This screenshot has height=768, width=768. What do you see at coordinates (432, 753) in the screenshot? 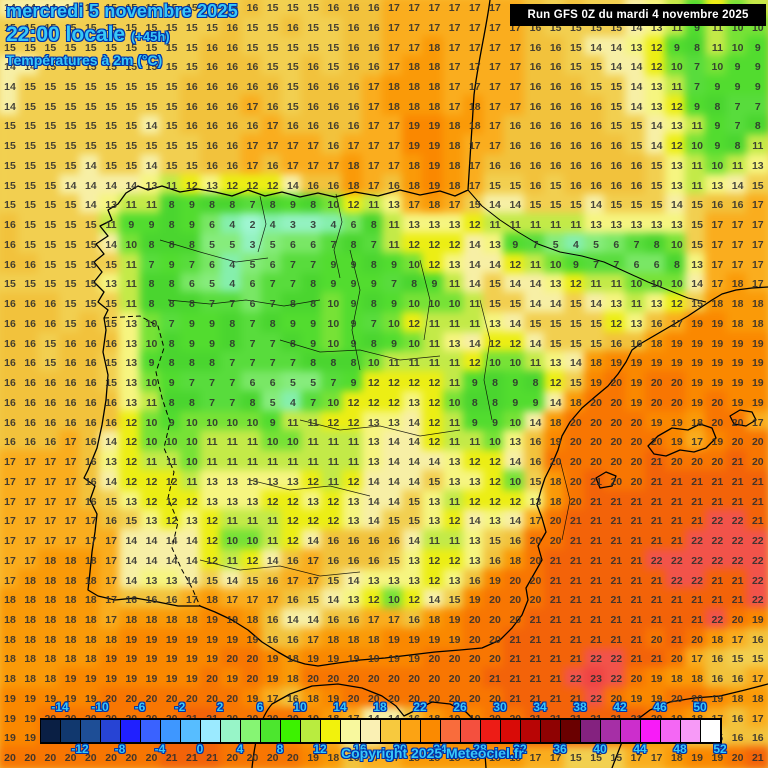
I see `copyright-notice: Copyright 2025 Meteociel.fr` at bounding box center [432, 753].